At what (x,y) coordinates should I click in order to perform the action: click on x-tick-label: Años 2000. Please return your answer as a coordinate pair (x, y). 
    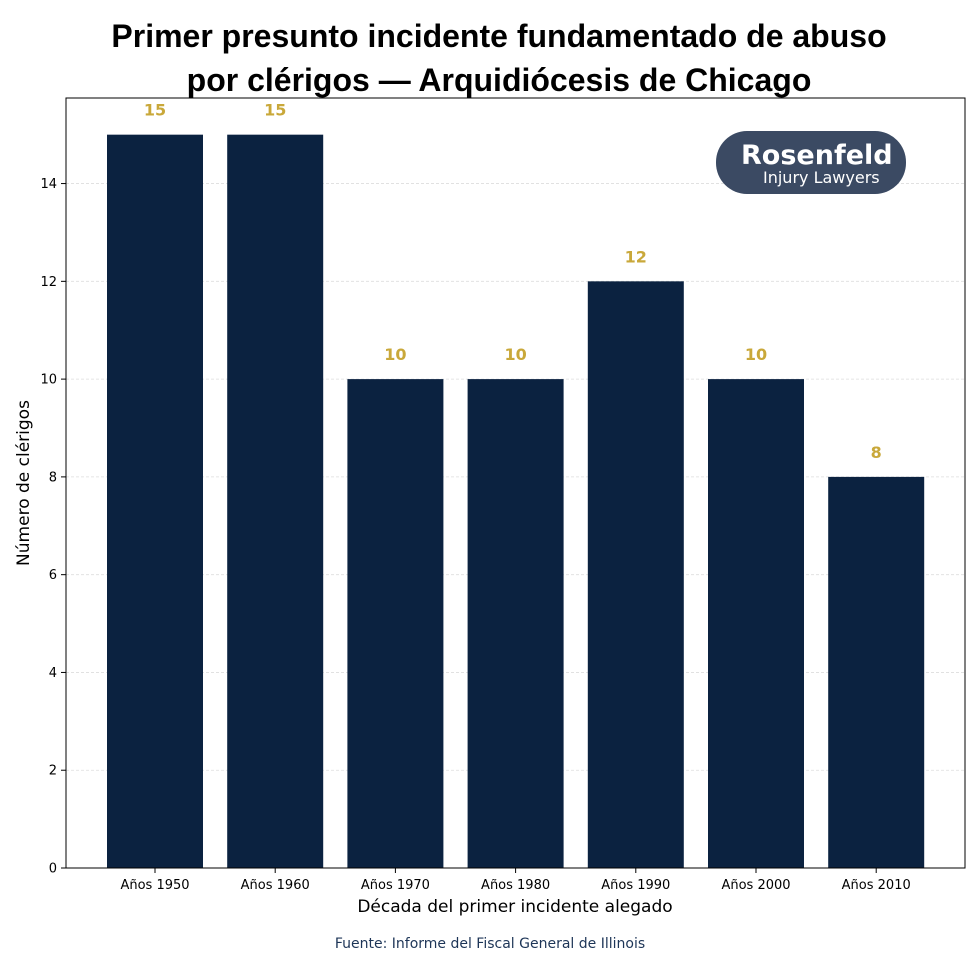
    Looking at the image, I should click on (755, 885).